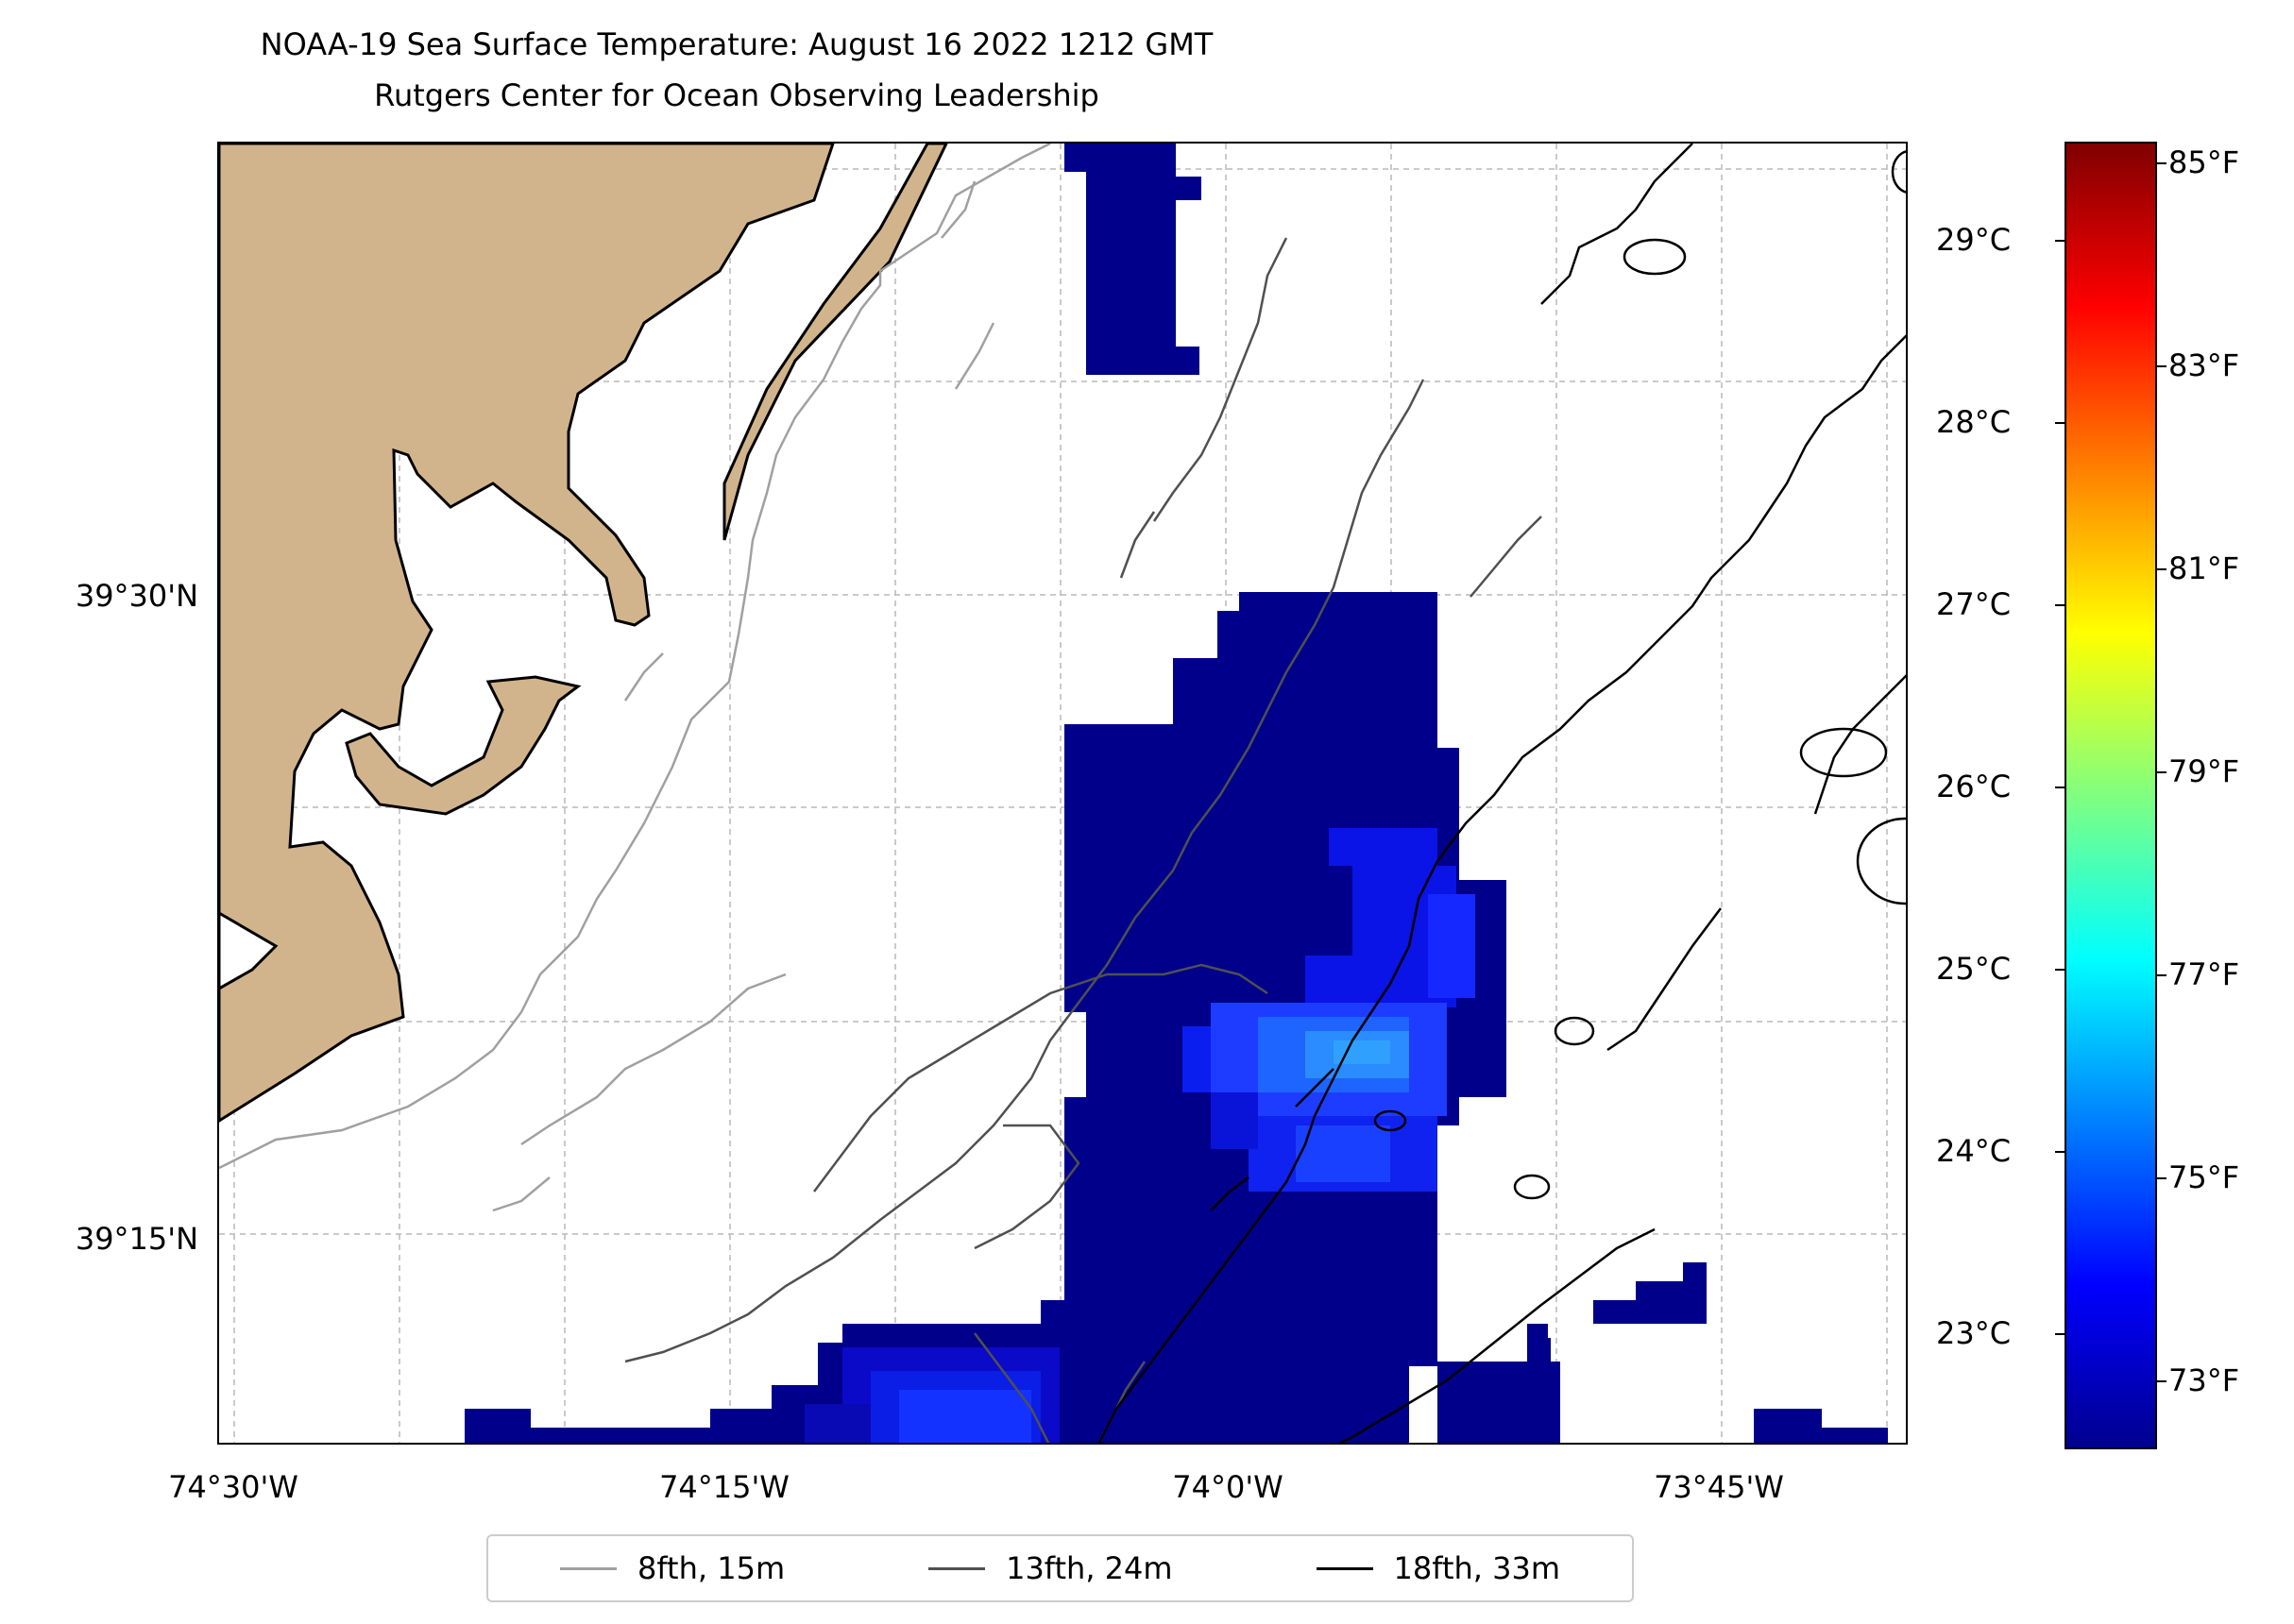 This screenshot has height=1624, width=2294. I want to click on lon-label-74-0: 74°0'W, so click(1227, 1487).